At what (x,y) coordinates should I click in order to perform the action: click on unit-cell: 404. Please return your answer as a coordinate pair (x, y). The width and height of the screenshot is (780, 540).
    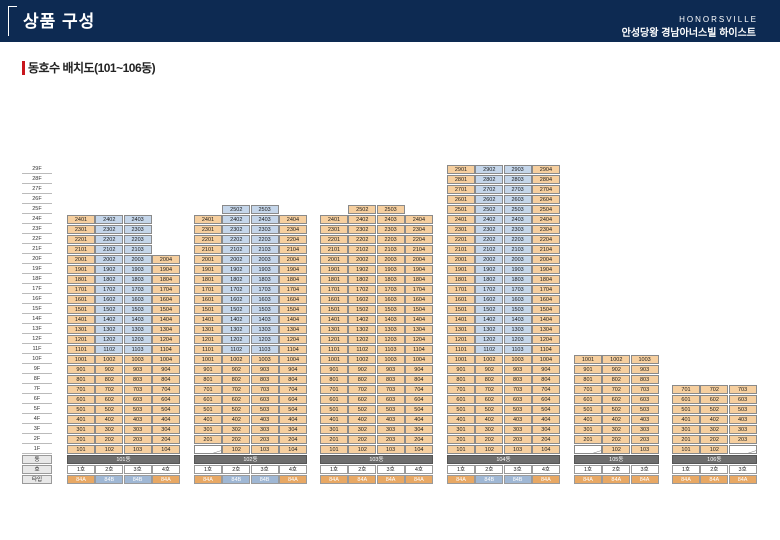
    Looking at the image, I should click on (418, 419).